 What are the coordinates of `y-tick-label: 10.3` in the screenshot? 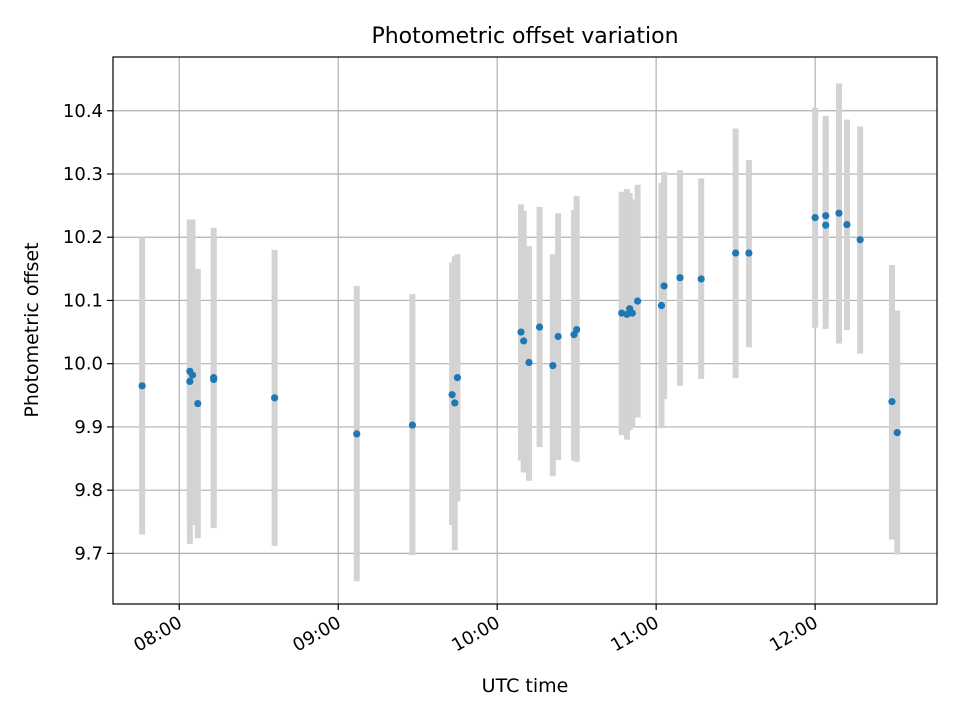 It's located at (83, 174).